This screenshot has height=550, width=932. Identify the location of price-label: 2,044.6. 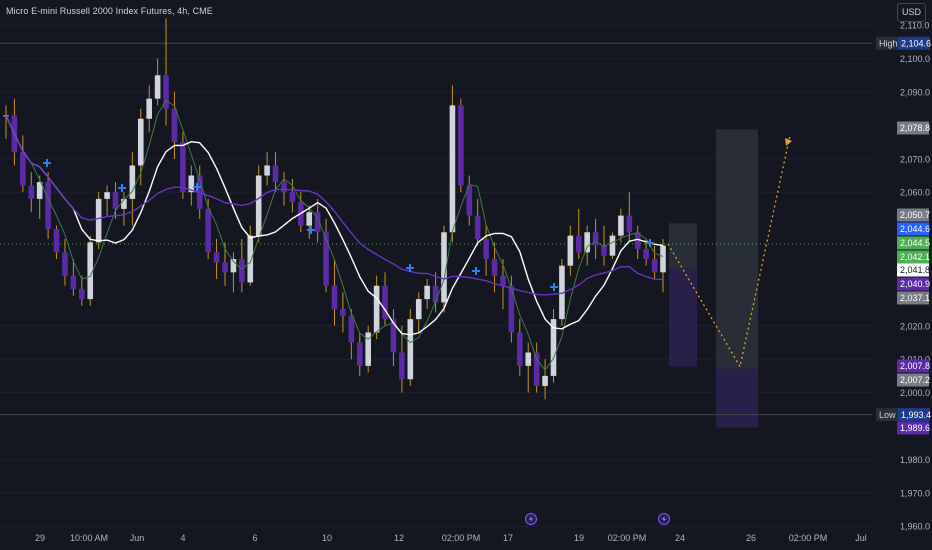
(913, 229).